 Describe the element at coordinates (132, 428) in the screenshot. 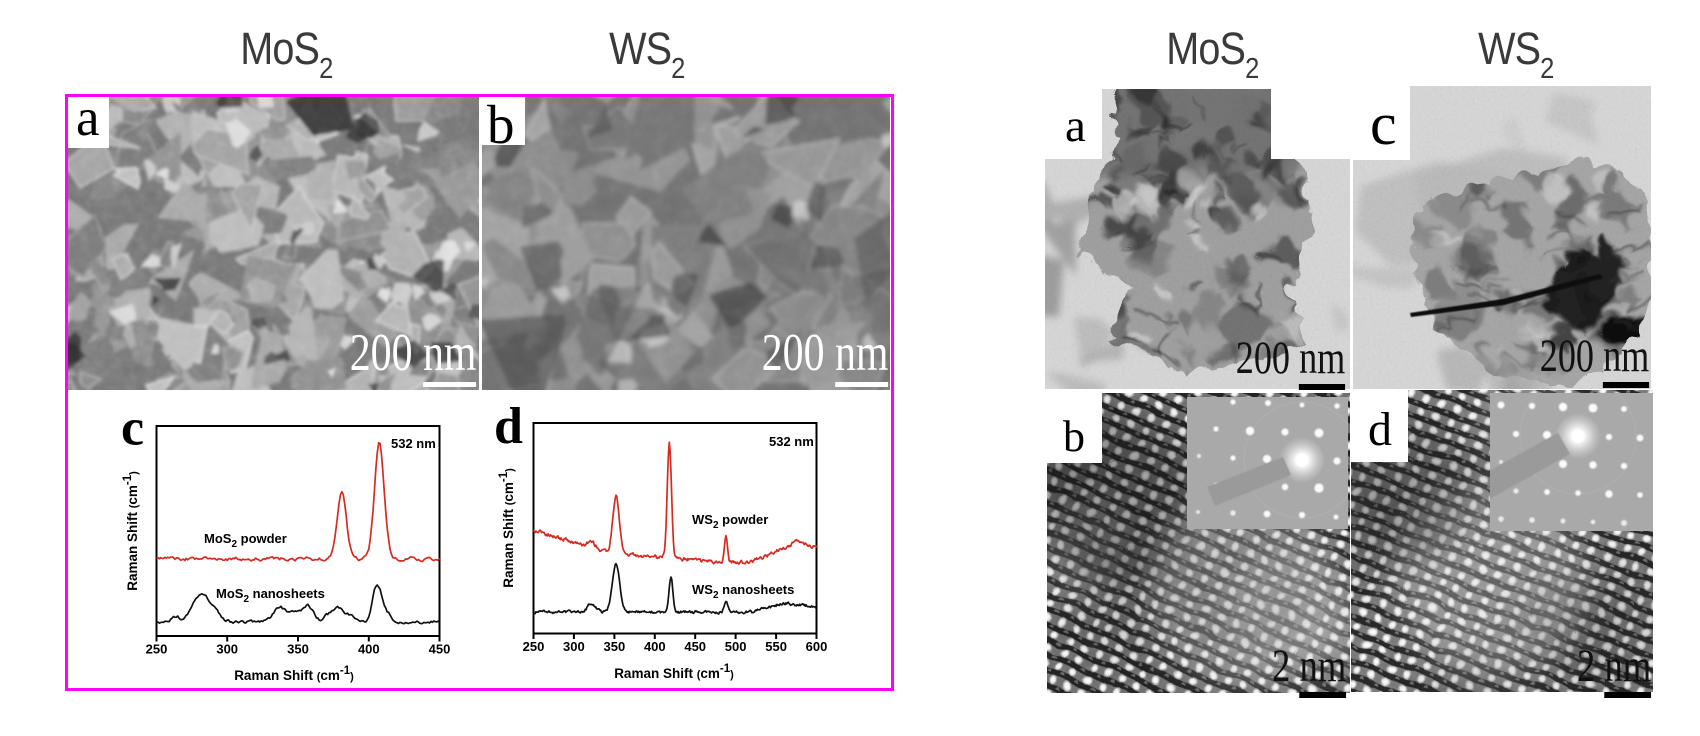

I see `svg-text: c` at that location.